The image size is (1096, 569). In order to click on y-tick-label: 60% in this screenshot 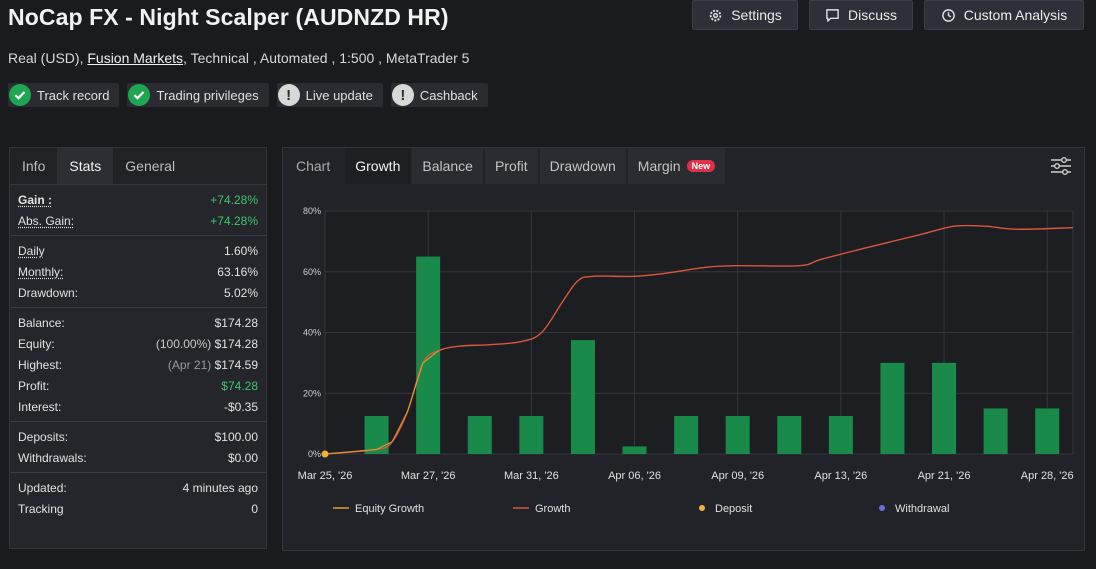, I will do `click(312, 272)`.